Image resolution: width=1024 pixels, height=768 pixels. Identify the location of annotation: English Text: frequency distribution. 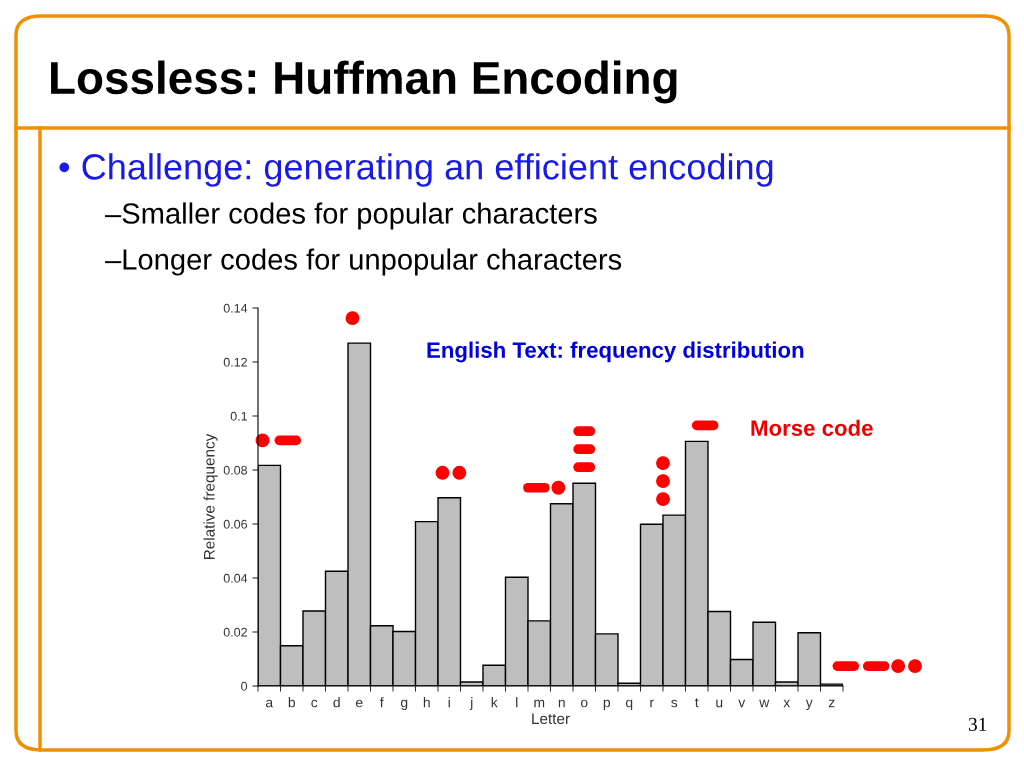
(615, 352).